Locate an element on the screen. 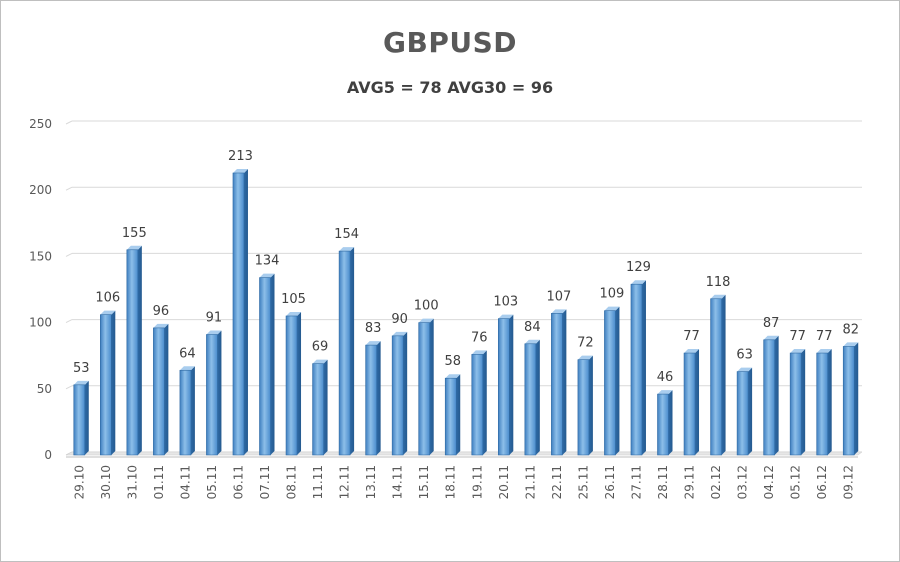 Image resolution: width=900 pixels, height=562 pixels. bar-27.11 is located at coordinates (638, 368).